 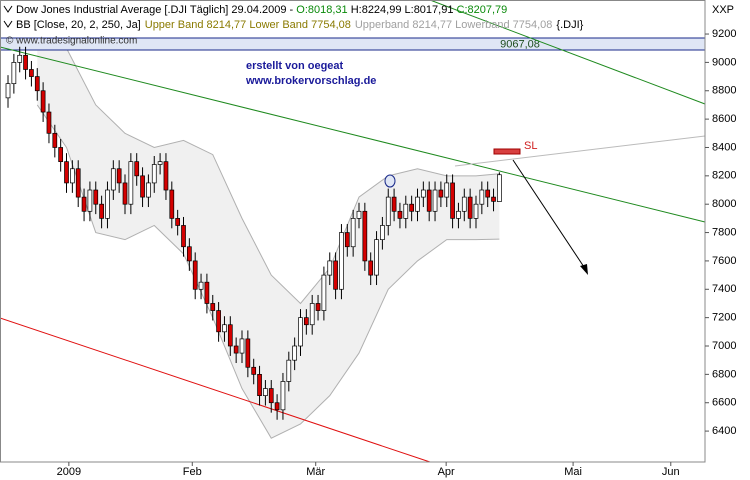 I want to click on author: erstellt von oegeat, so click(x=295, y=66).